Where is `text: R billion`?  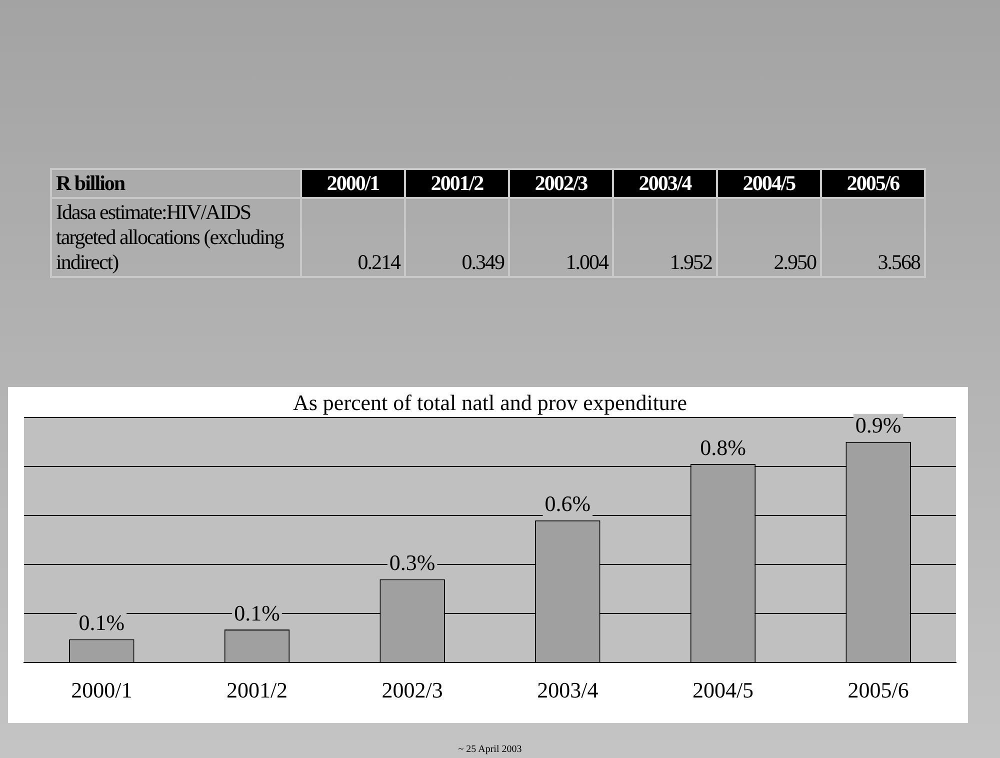 text: R billion is located at coordinates (176, 183).